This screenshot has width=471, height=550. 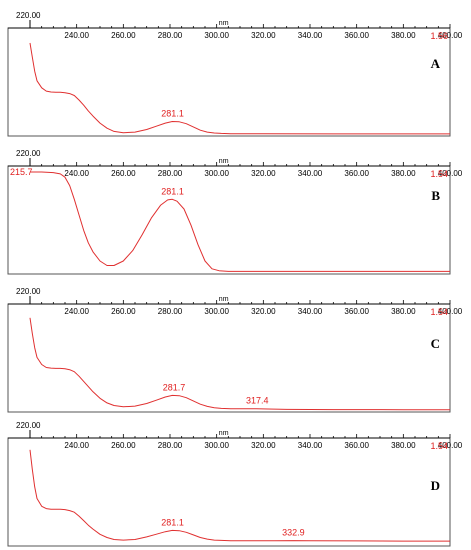 What do you see at coordinates (293, 533) in the screenshot?
I see `panel-d-peak-label: 332.9` at bounding box center [293, 533].